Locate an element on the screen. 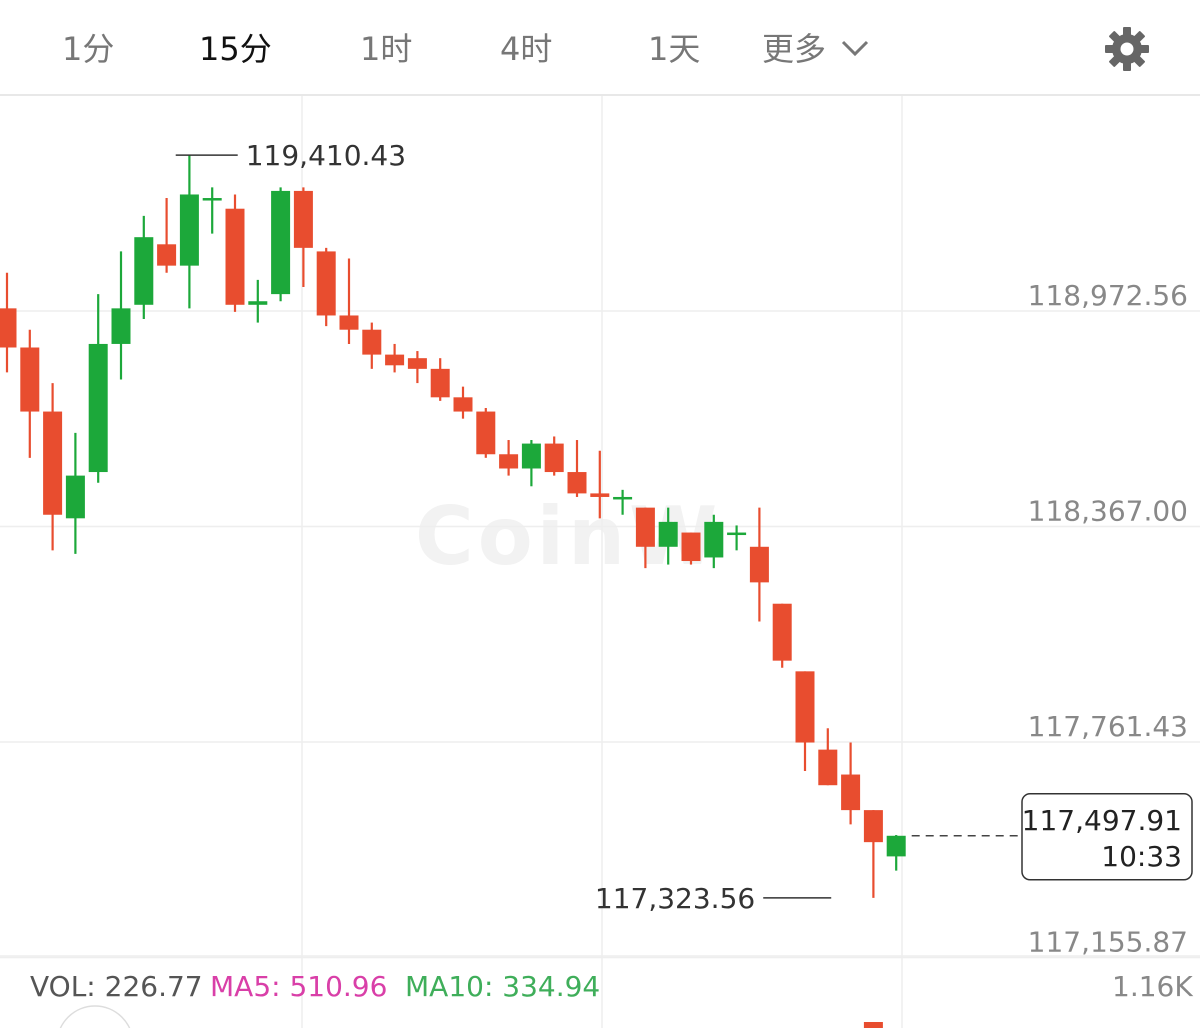 This screenshot has width=1200, height=1032. more-timeframes-dropdown: 更多 is located at coordinates (816, 47).